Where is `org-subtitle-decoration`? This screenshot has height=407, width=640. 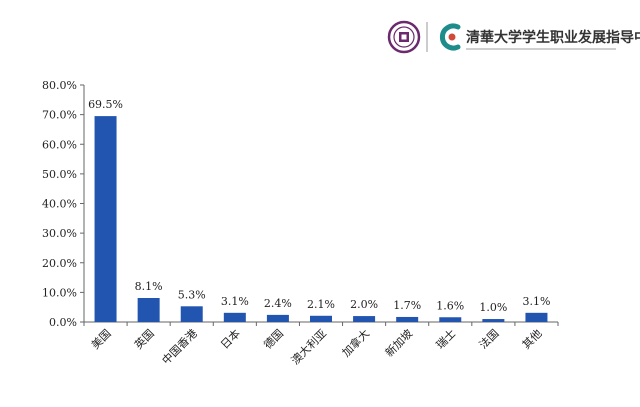
org-subtitle-decoration is located at coordinates (541, 49).